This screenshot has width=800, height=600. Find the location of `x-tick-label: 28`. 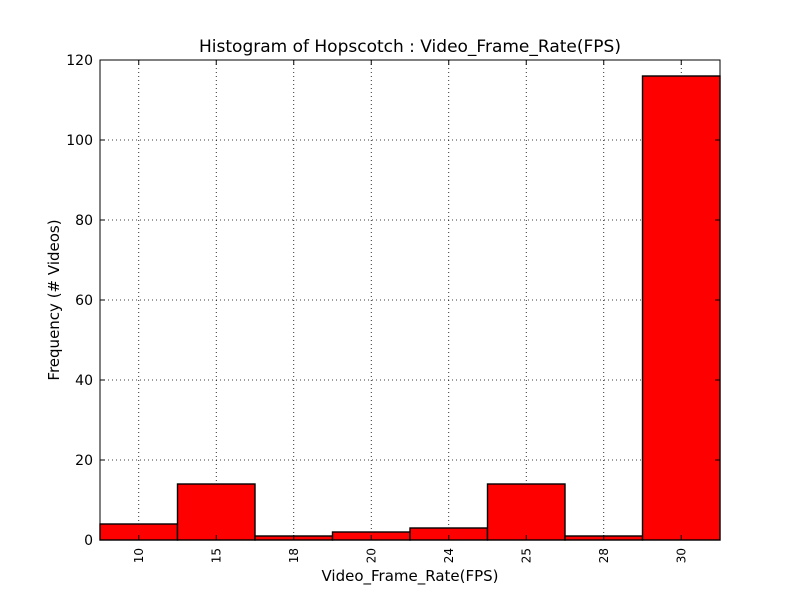

x-tick-label: 28 is located at coordinates (604, 555).